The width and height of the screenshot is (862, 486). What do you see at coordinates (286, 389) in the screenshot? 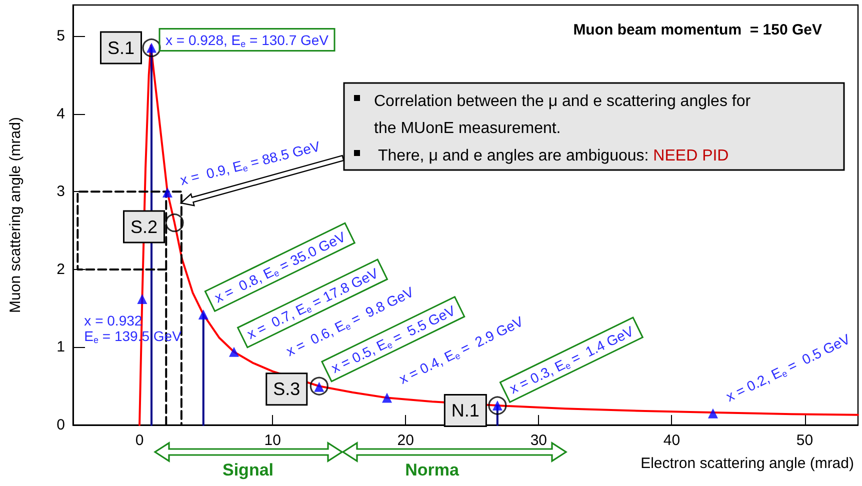
I see `annotation: S.3` at bounding box center [286, 389].